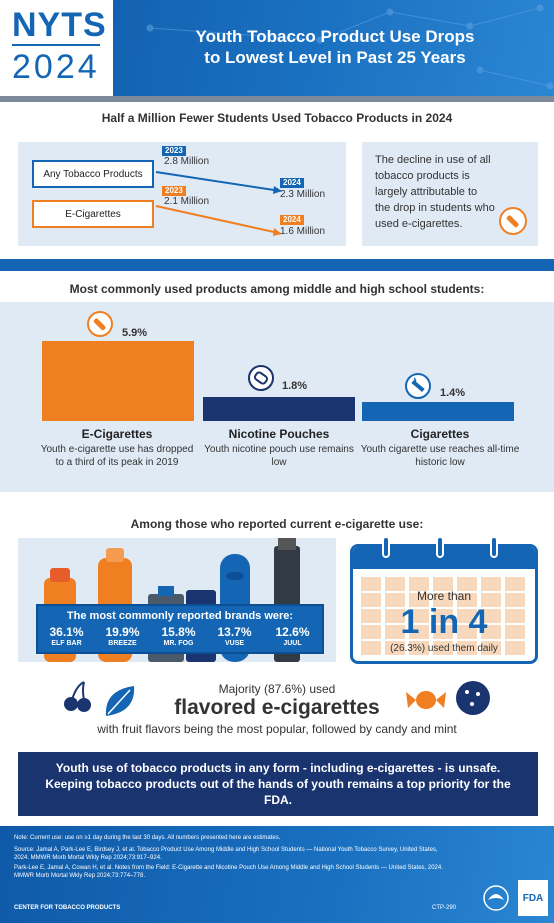  What do you see at coordinates (117, 434) in the screenshot?
I see `ecig-name: E-Cigarettes` at bounding box center [117, 434].